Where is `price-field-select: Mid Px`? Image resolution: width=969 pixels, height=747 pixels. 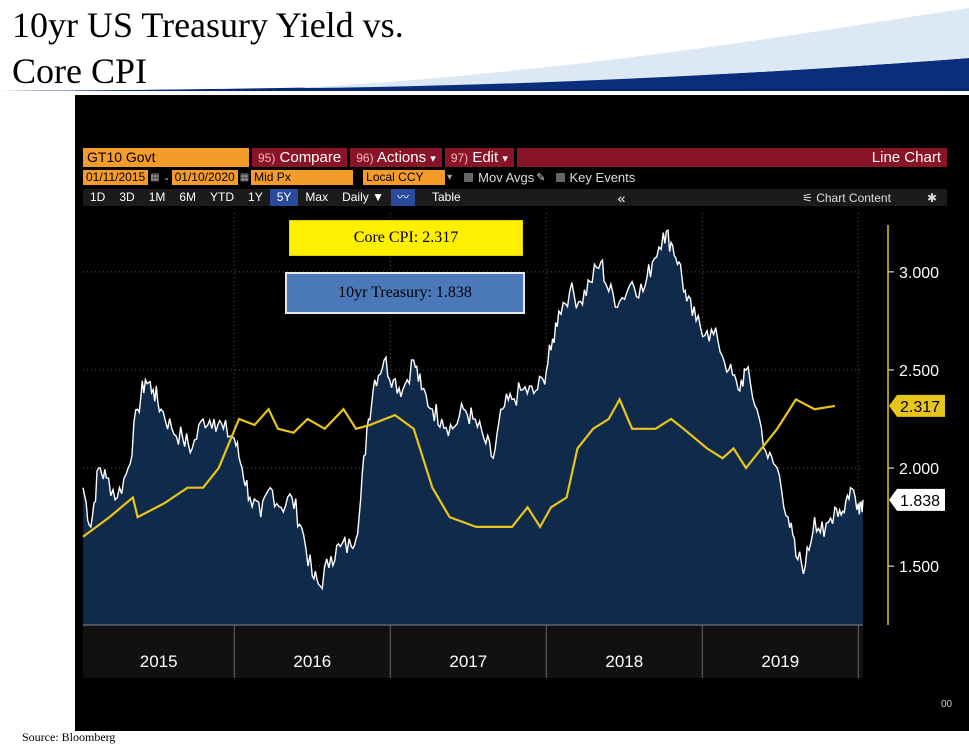
price-field-select: Mid Px is located at coordinates (302, 177).